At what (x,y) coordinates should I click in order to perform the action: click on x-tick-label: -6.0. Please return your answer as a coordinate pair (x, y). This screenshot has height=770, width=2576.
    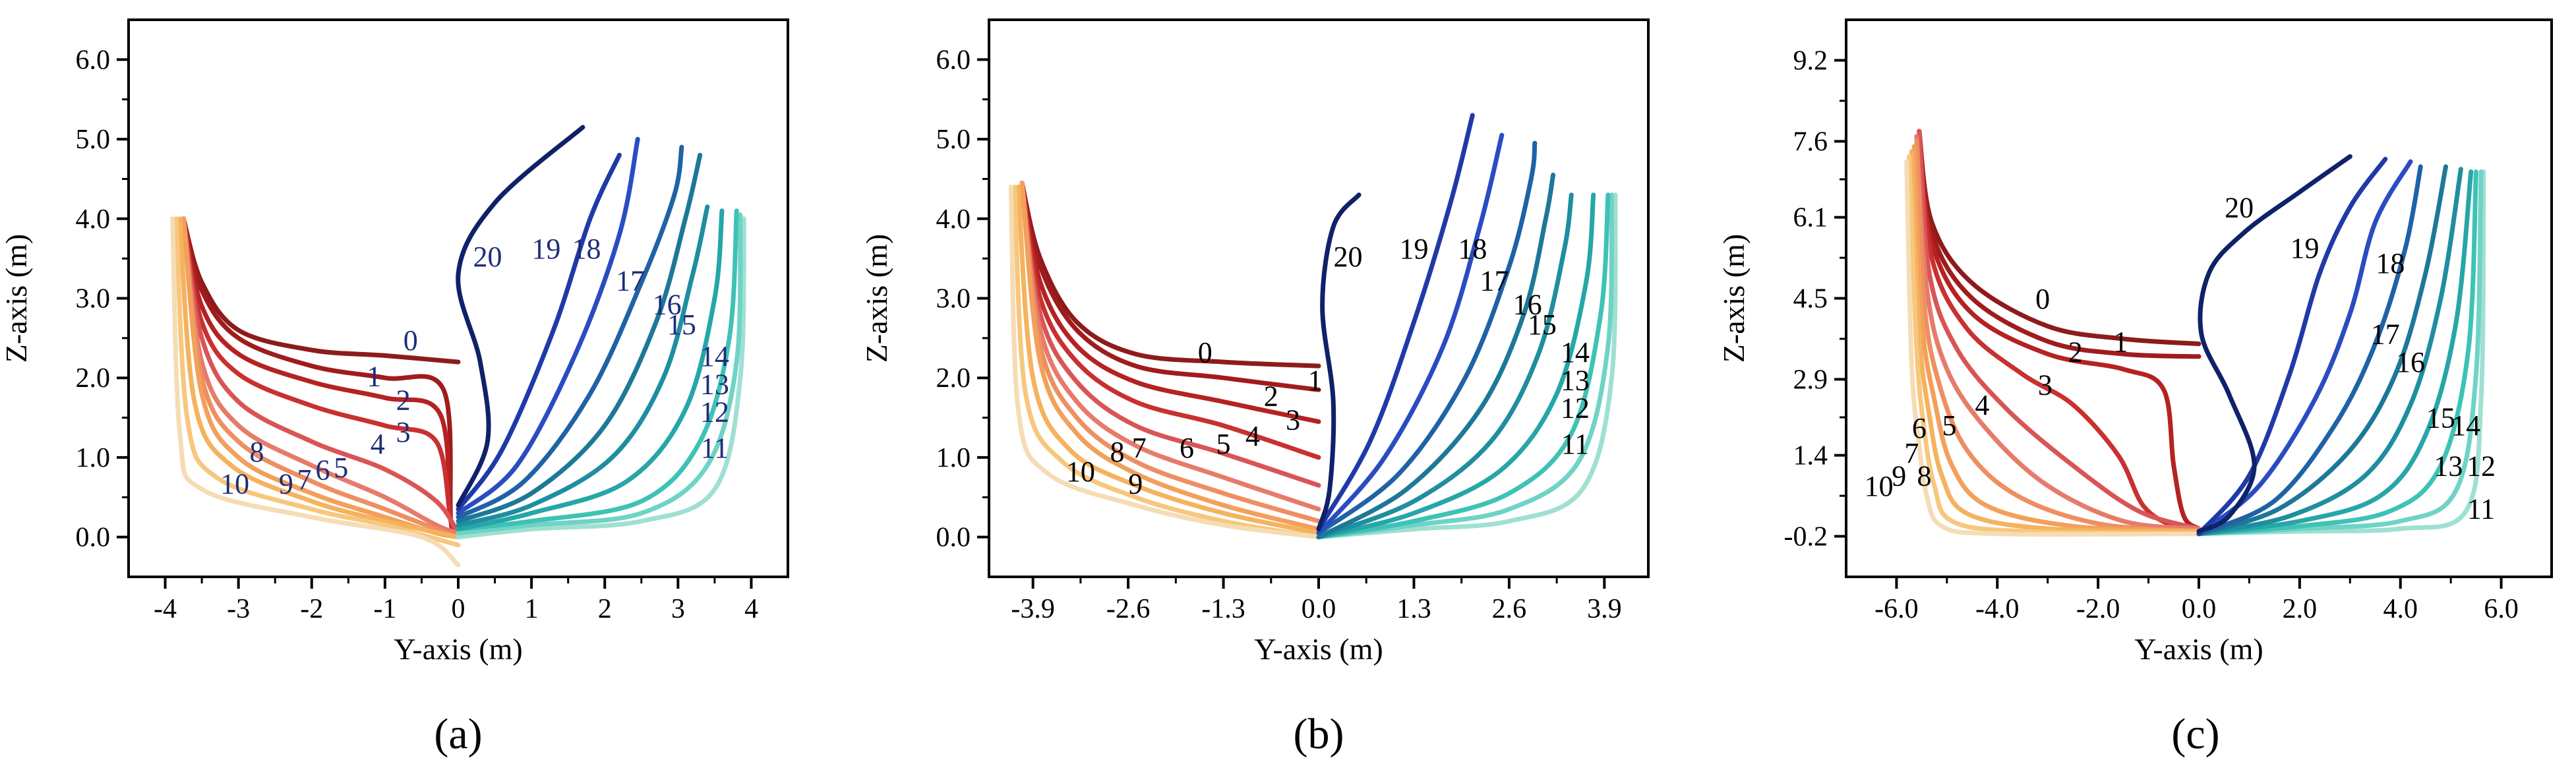
    Looking at the image, I should click on (1897, 609).